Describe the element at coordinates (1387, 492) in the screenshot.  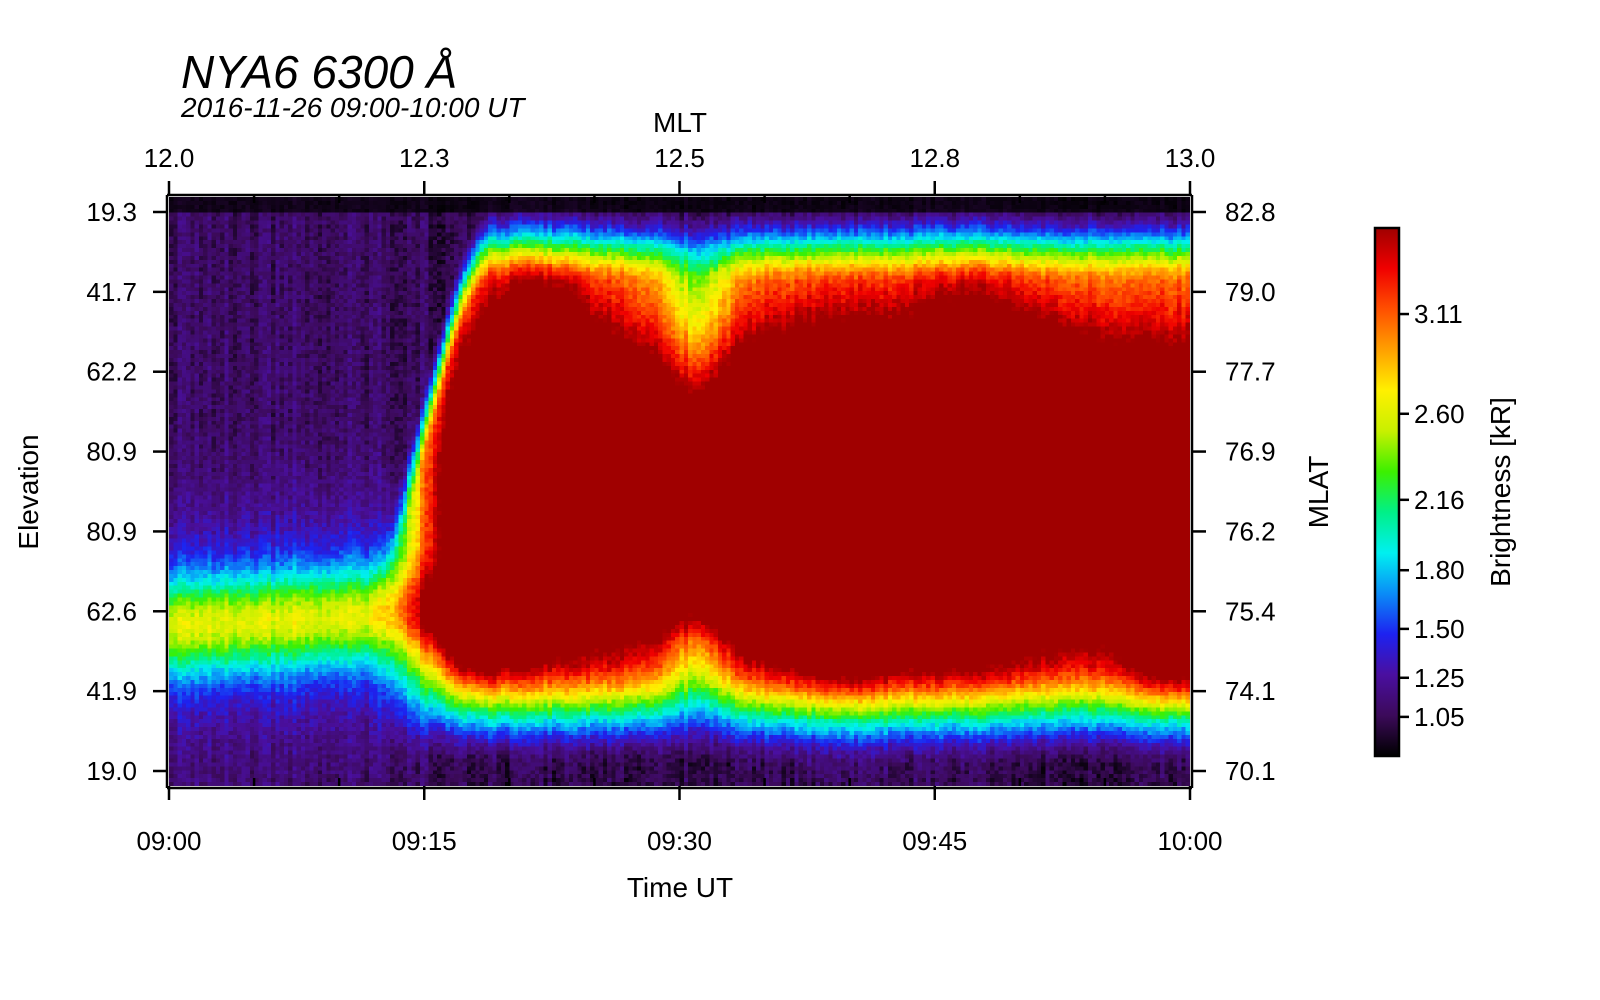
I see `colorbar-scale` at that location.